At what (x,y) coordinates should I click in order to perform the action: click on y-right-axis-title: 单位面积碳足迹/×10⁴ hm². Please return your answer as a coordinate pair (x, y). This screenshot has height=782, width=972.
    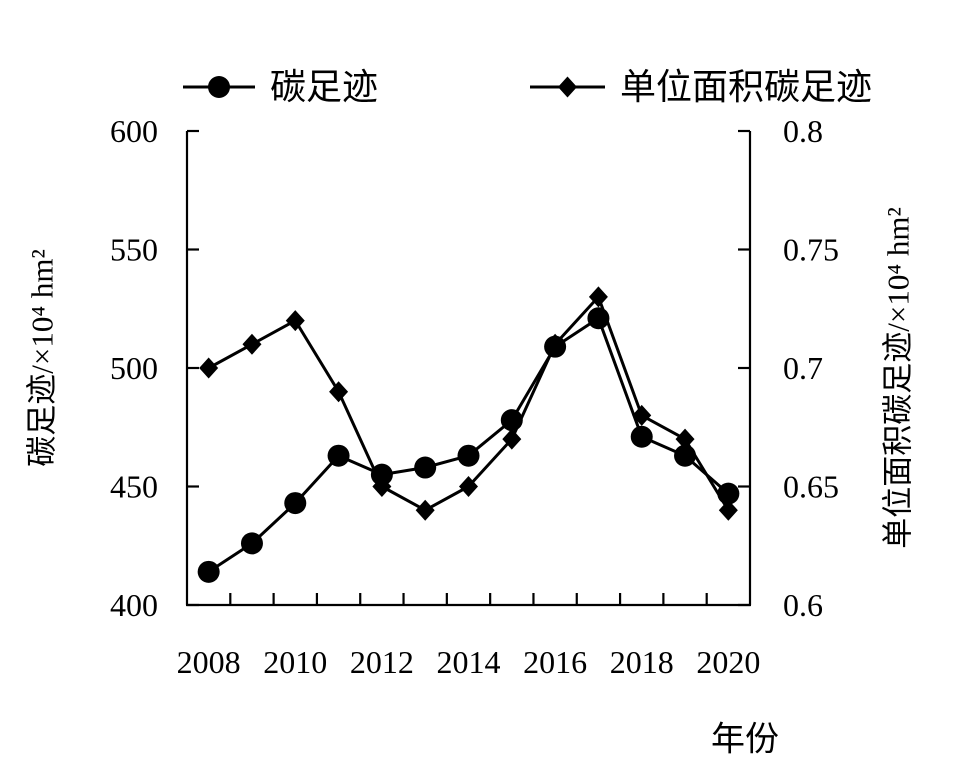
    Looking at the image, I should click on (898, 378).